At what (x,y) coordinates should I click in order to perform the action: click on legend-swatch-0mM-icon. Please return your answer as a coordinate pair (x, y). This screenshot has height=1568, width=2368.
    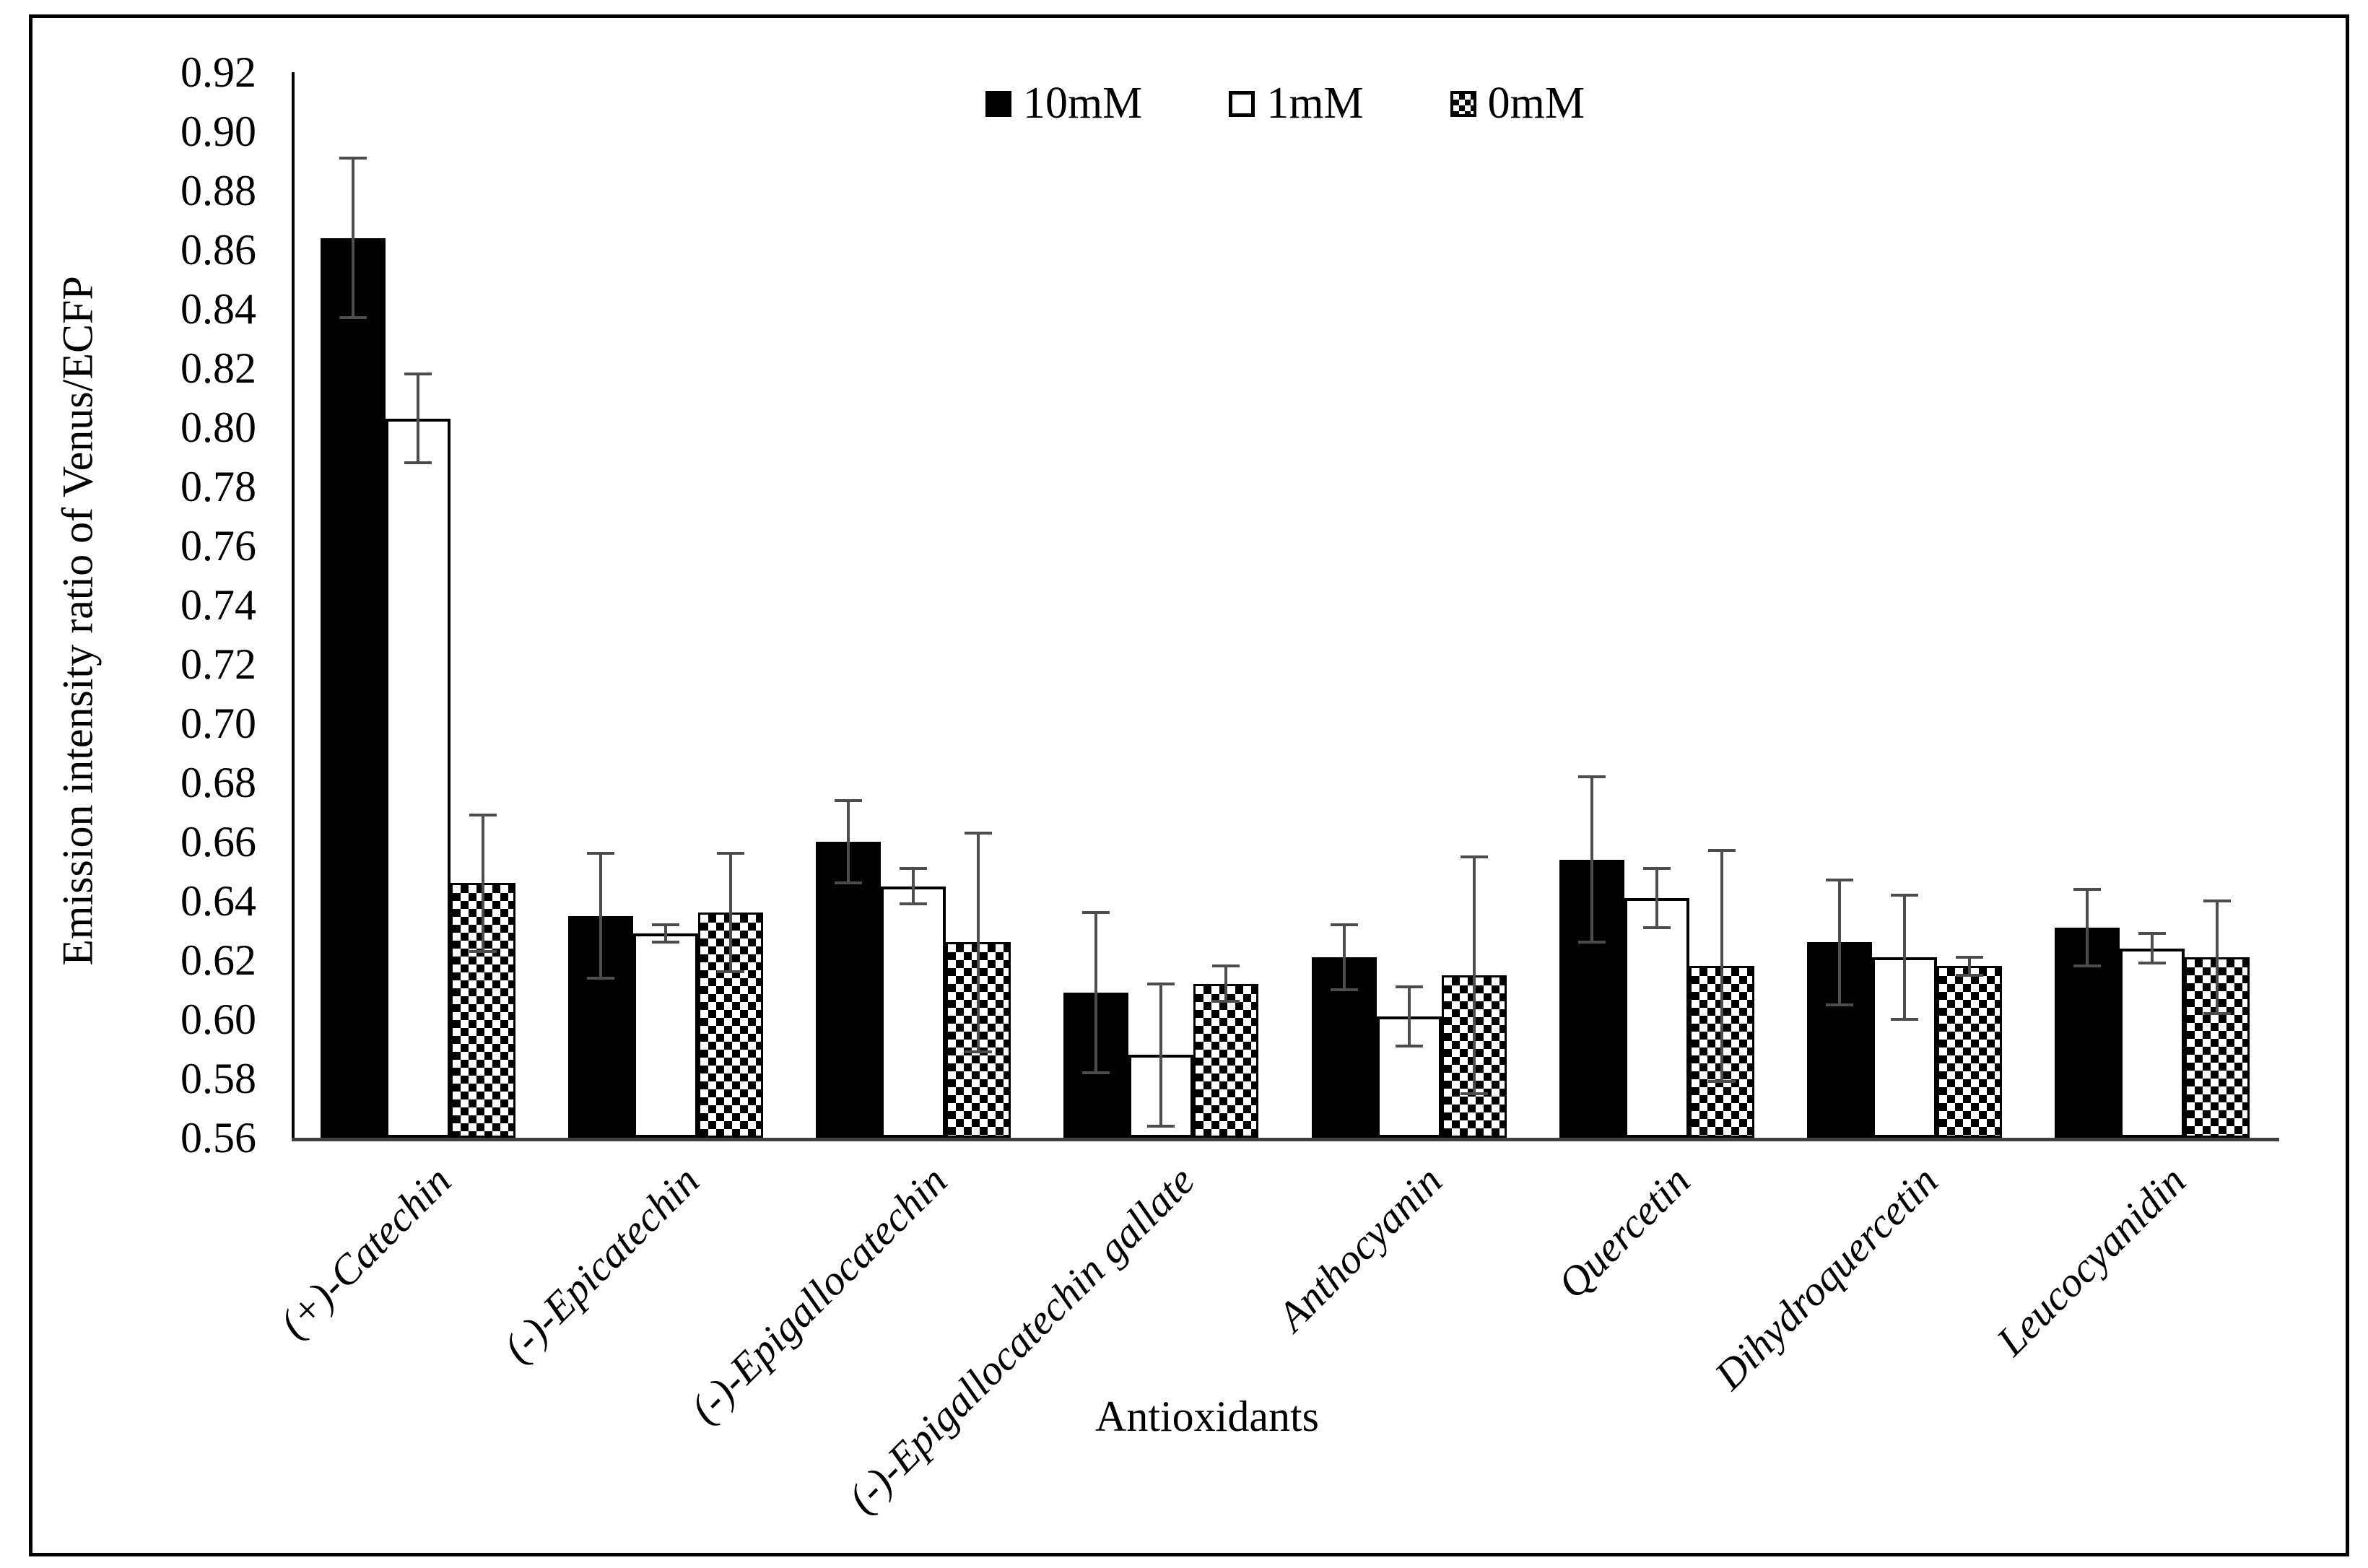
    Looking at the image, I should click on (1463, 103).